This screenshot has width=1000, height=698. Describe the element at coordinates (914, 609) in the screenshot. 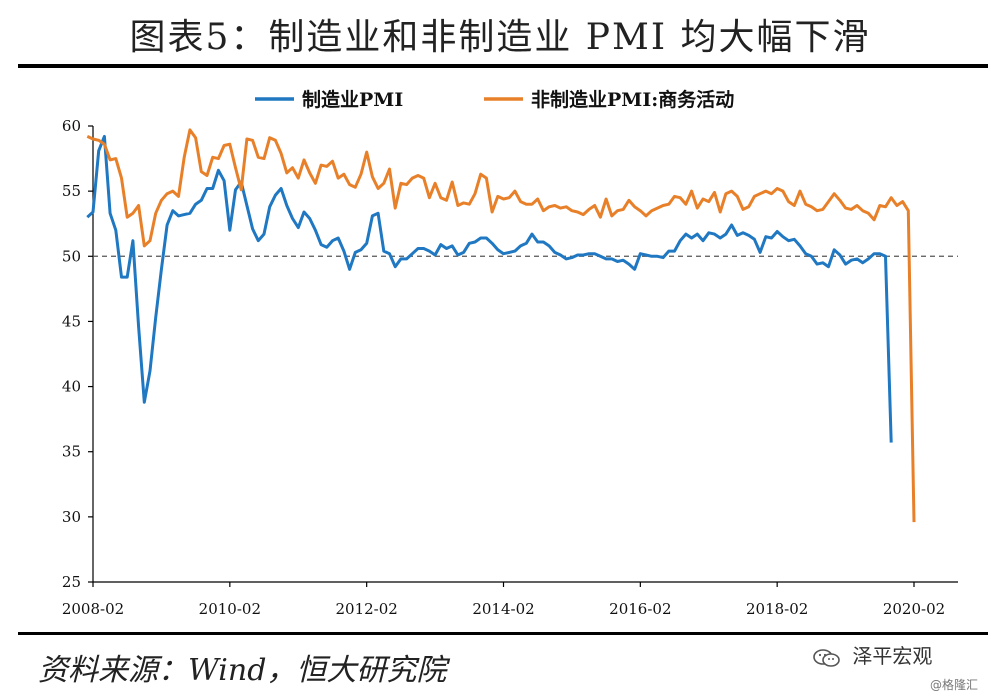

I see `x-tick-label: 2020-02` at that location.